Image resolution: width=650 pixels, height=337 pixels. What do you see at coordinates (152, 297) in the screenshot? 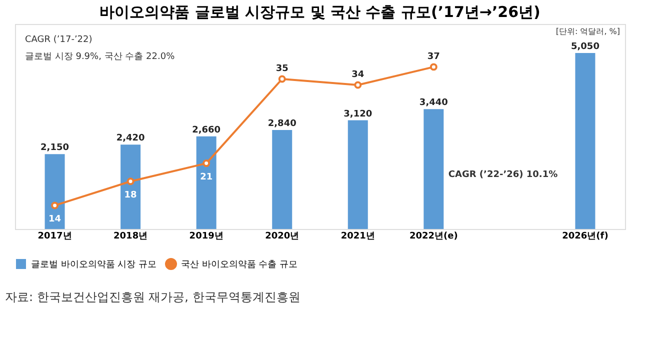
I see `text: 자료: 한국보건산업진흥원 재가공, 한국무역통계진흥원` at bounding box center [152, 297].